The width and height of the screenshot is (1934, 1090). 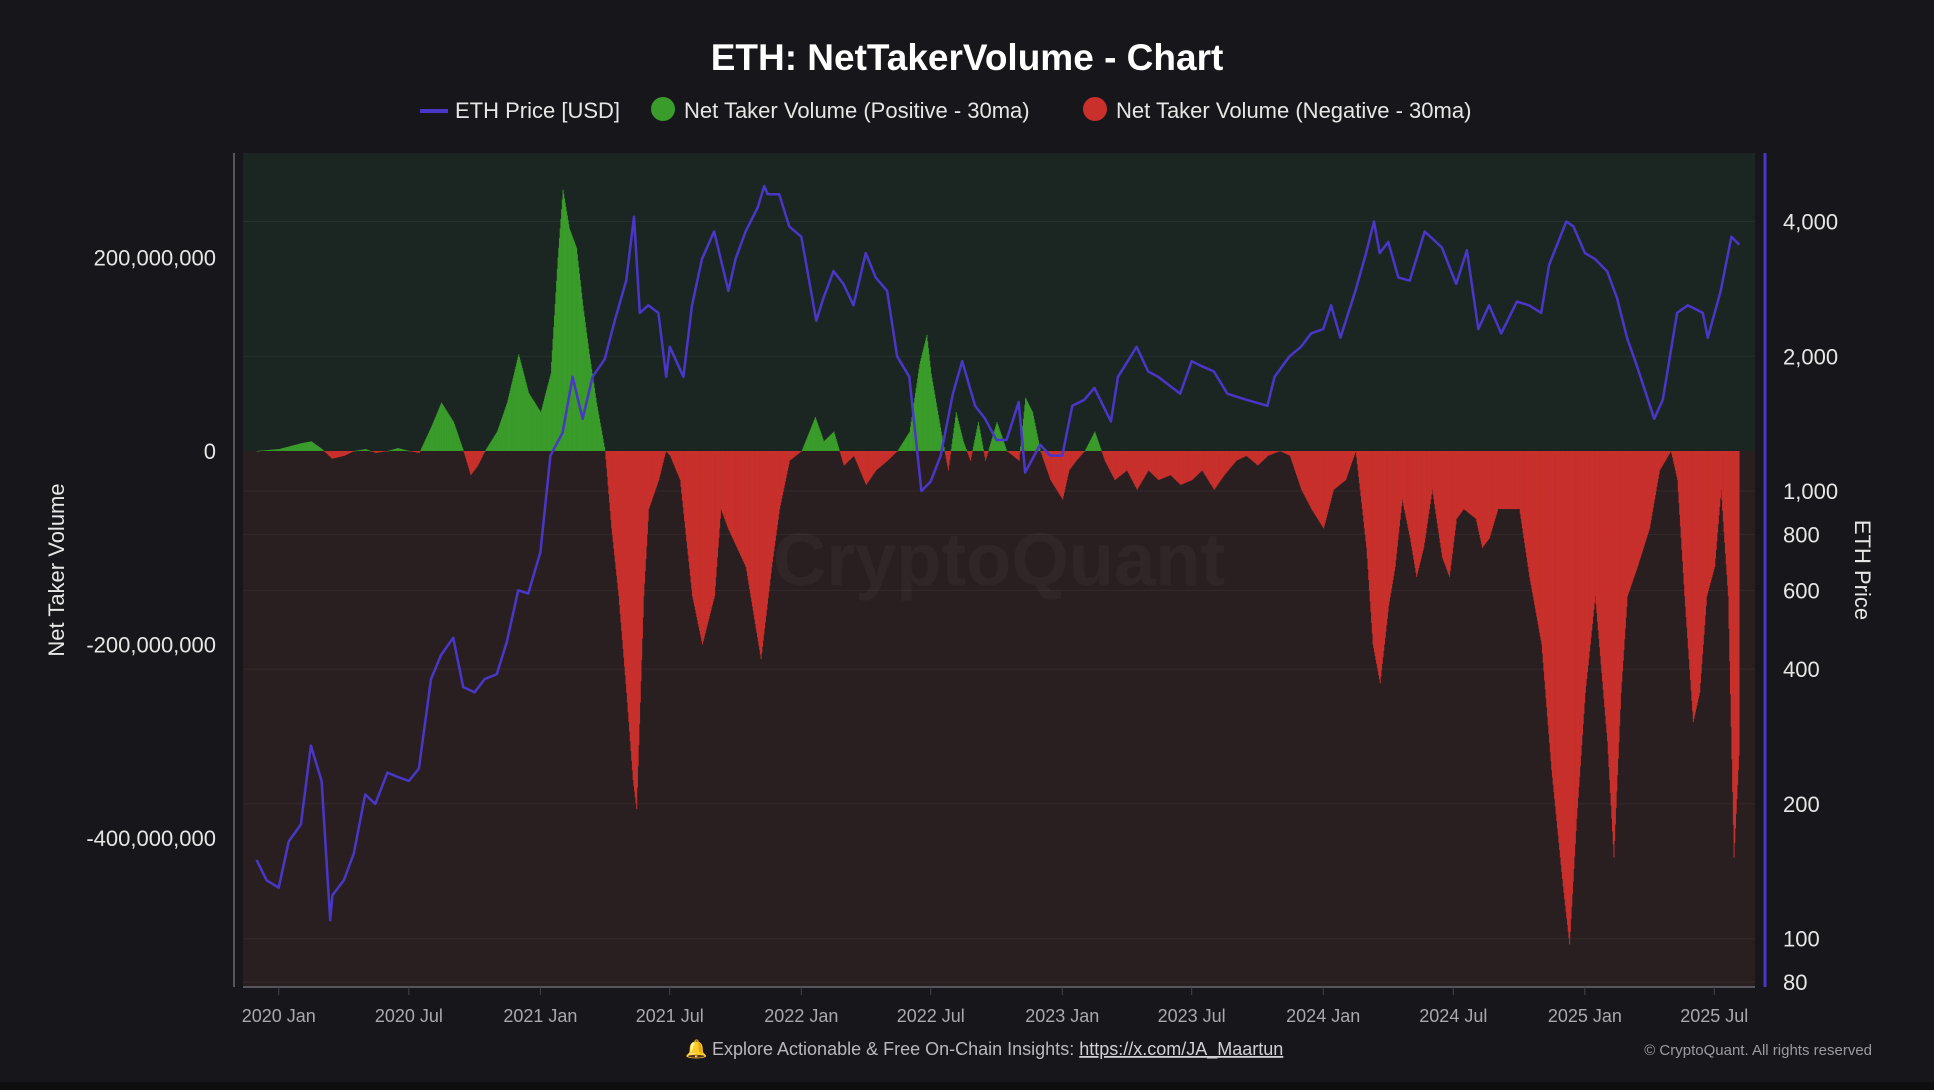 What do you see at coordinates (663, 109) in the screenshot?
I see `legend-dot-positive` at bounding box center [663, 109].